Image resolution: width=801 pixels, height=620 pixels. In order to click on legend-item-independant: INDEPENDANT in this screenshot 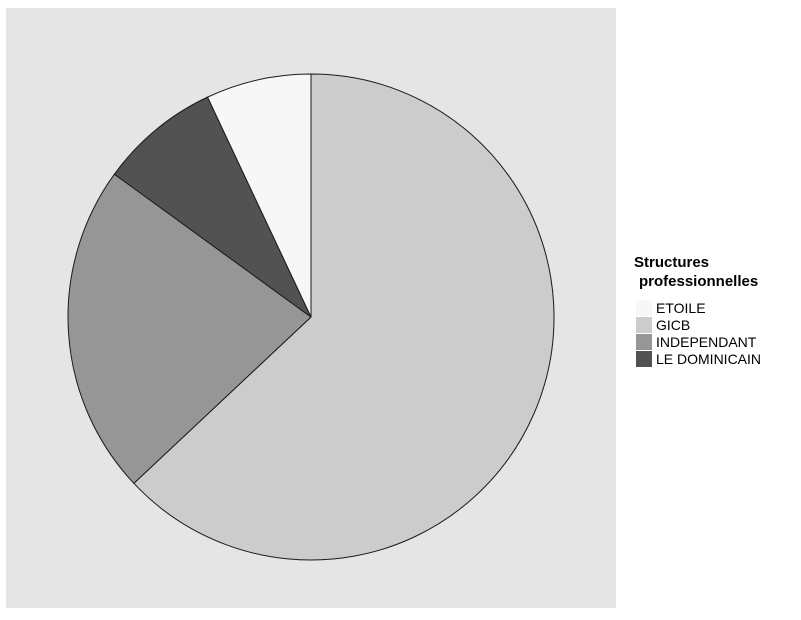, I will do `click(698, 341)`.